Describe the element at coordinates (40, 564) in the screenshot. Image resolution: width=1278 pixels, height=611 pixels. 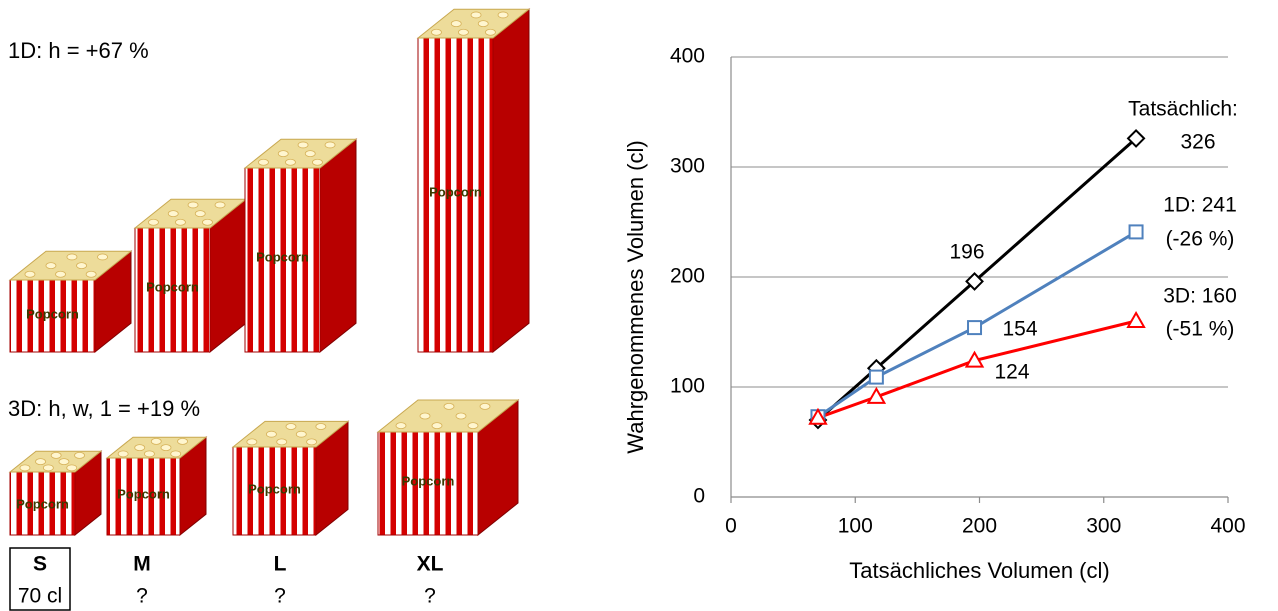
I see `size-name: S` at that location.